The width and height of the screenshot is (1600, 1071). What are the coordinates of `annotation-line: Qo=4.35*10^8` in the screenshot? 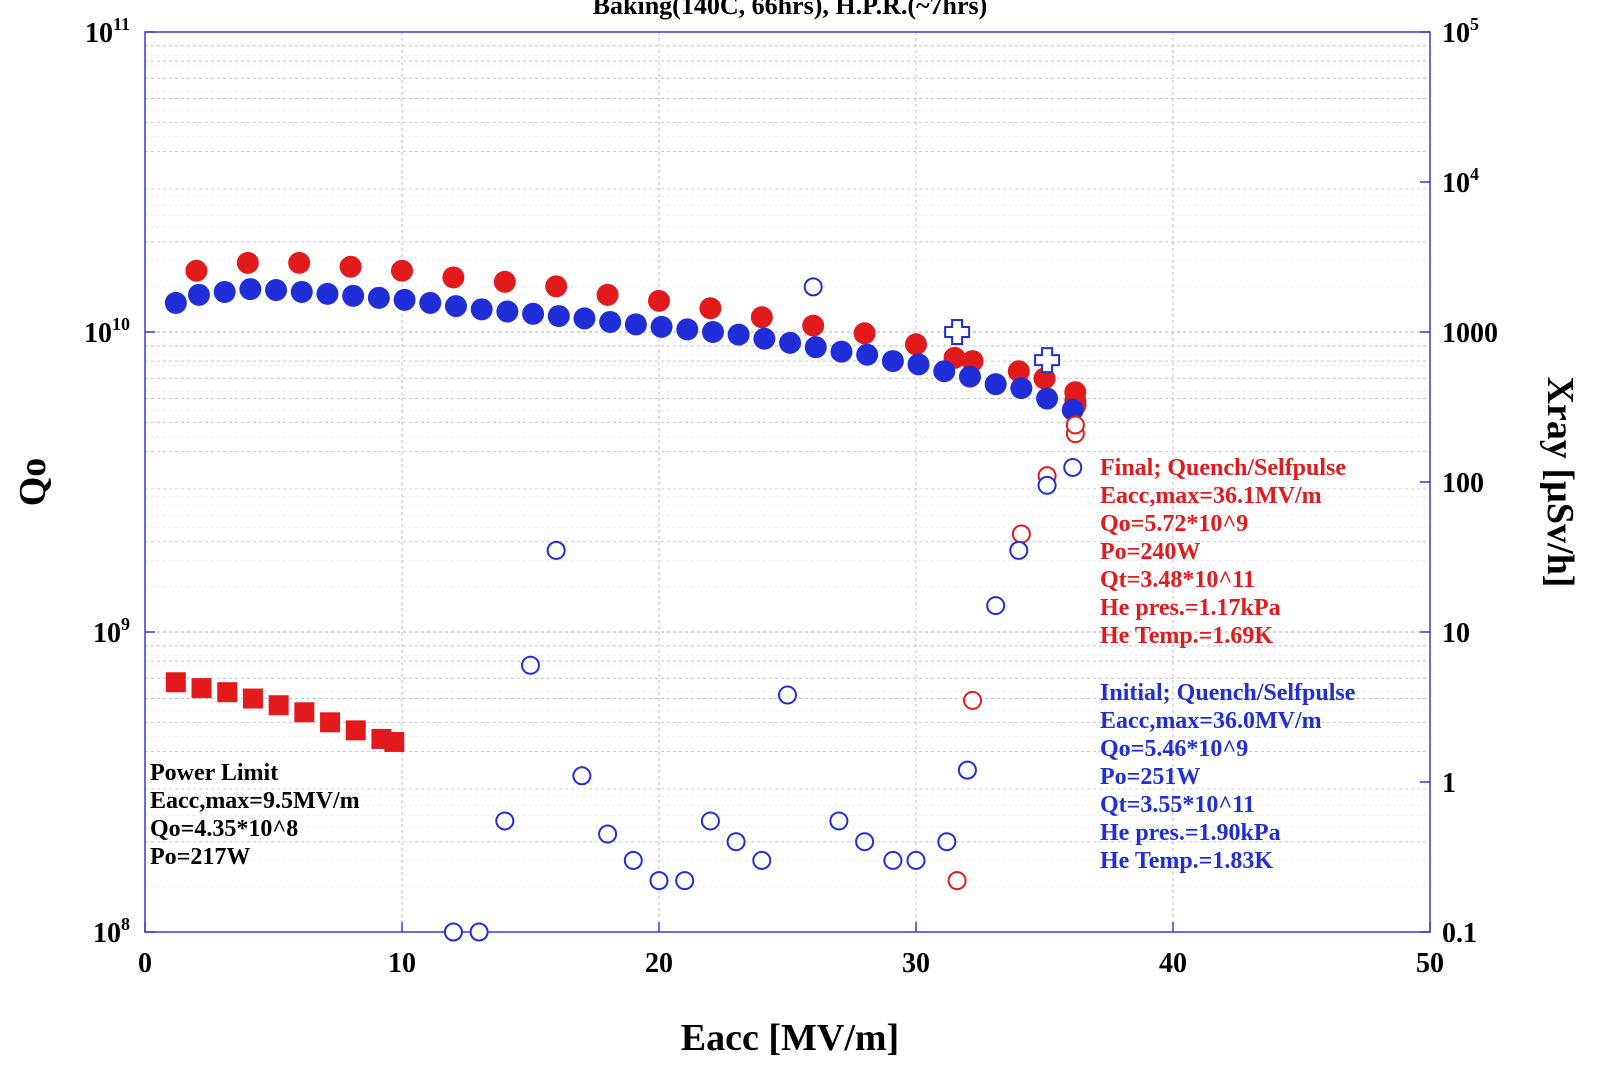 It's located at (224, 829).